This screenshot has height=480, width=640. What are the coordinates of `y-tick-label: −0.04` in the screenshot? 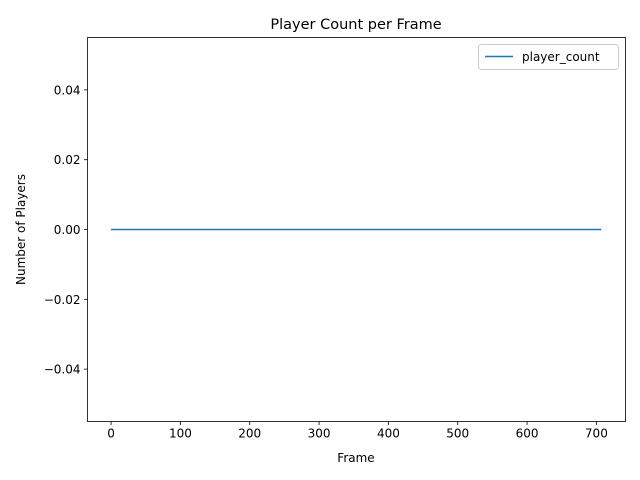 It's located at (62, 370).